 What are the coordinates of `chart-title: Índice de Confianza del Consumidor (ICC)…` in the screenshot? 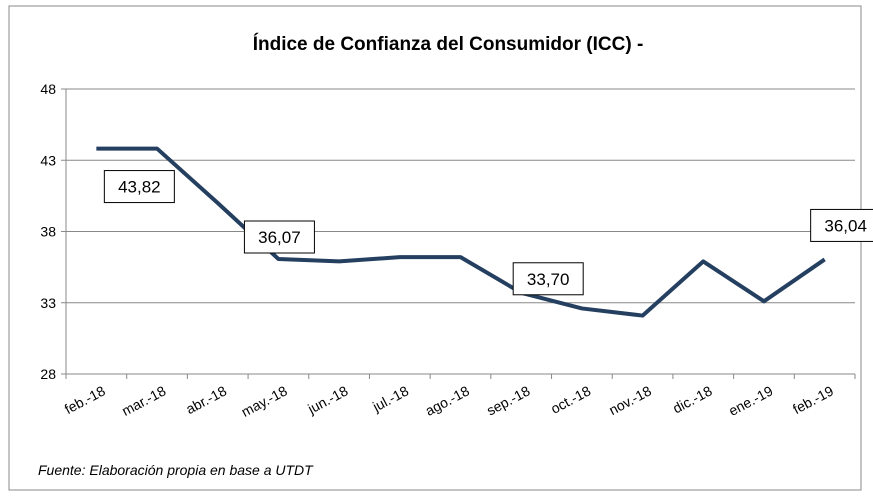 It's located at (448, 44).